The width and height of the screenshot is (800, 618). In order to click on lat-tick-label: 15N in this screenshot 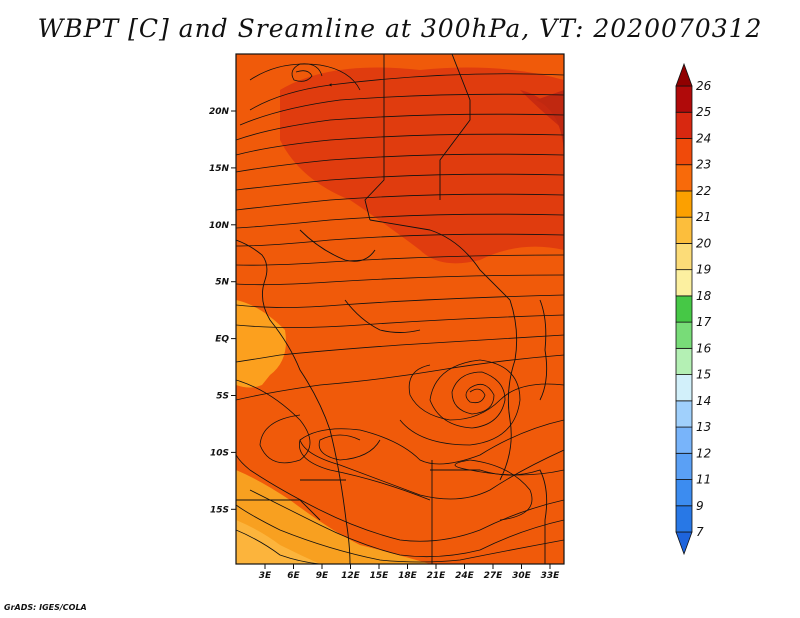, I will do `click(219, 169)`.